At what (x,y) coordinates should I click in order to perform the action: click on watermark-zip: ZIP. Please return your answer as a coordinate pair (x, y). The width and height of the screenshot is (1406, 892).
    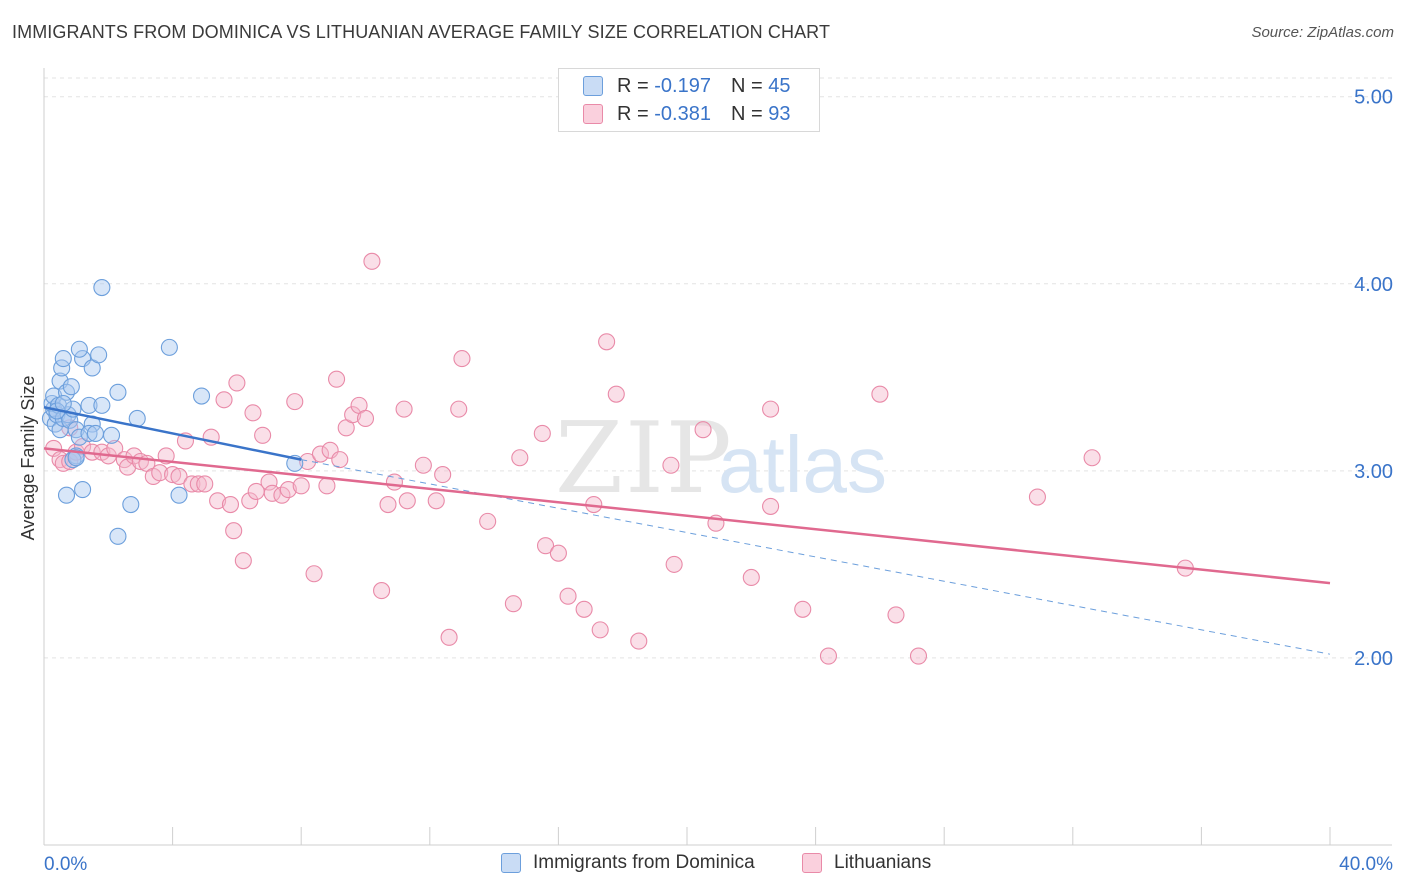
    Looking at the image, I should click on (644, 459).